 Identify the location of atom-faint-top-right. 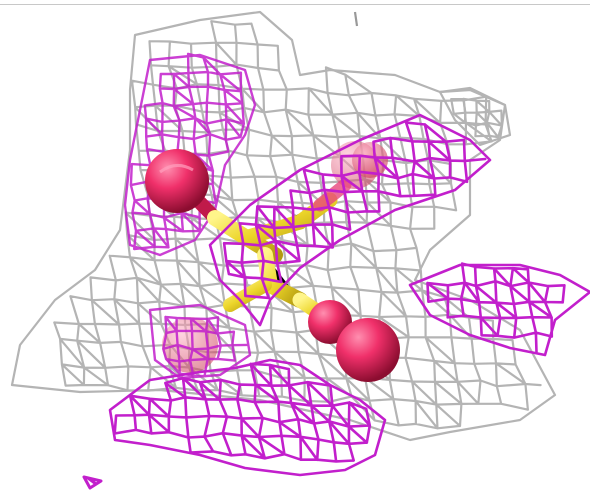
(370, 160).